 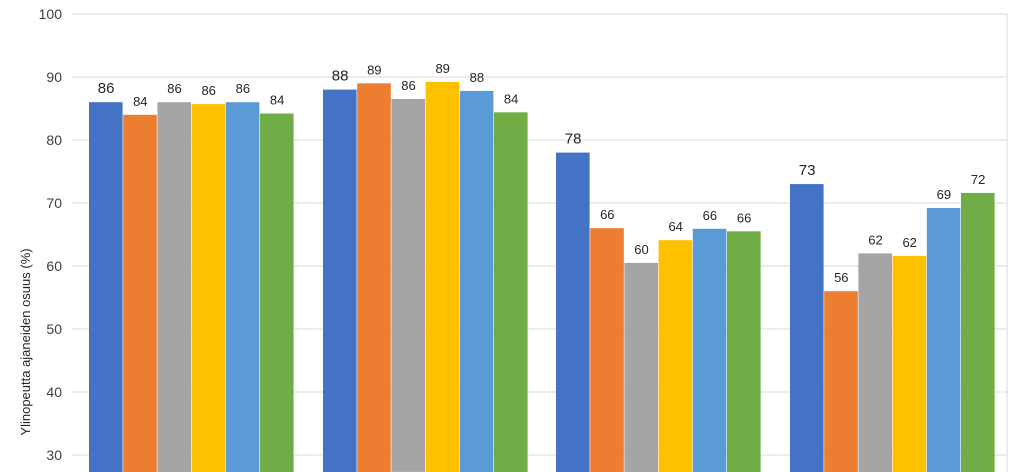 I want to click on y-tick-label: 80, so click(x=54, y=140).